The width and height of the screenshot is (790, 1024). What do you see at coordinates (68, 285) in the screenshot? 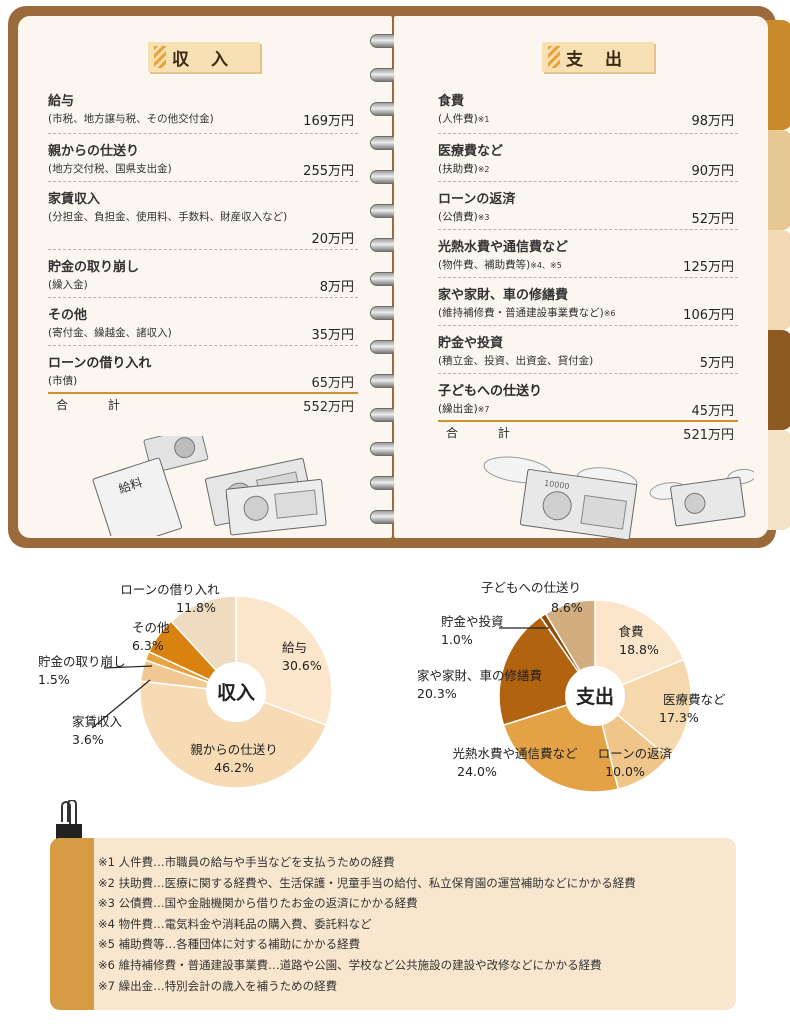
I see `row-sub: (繰入金)` at bounding box center [68, 285].